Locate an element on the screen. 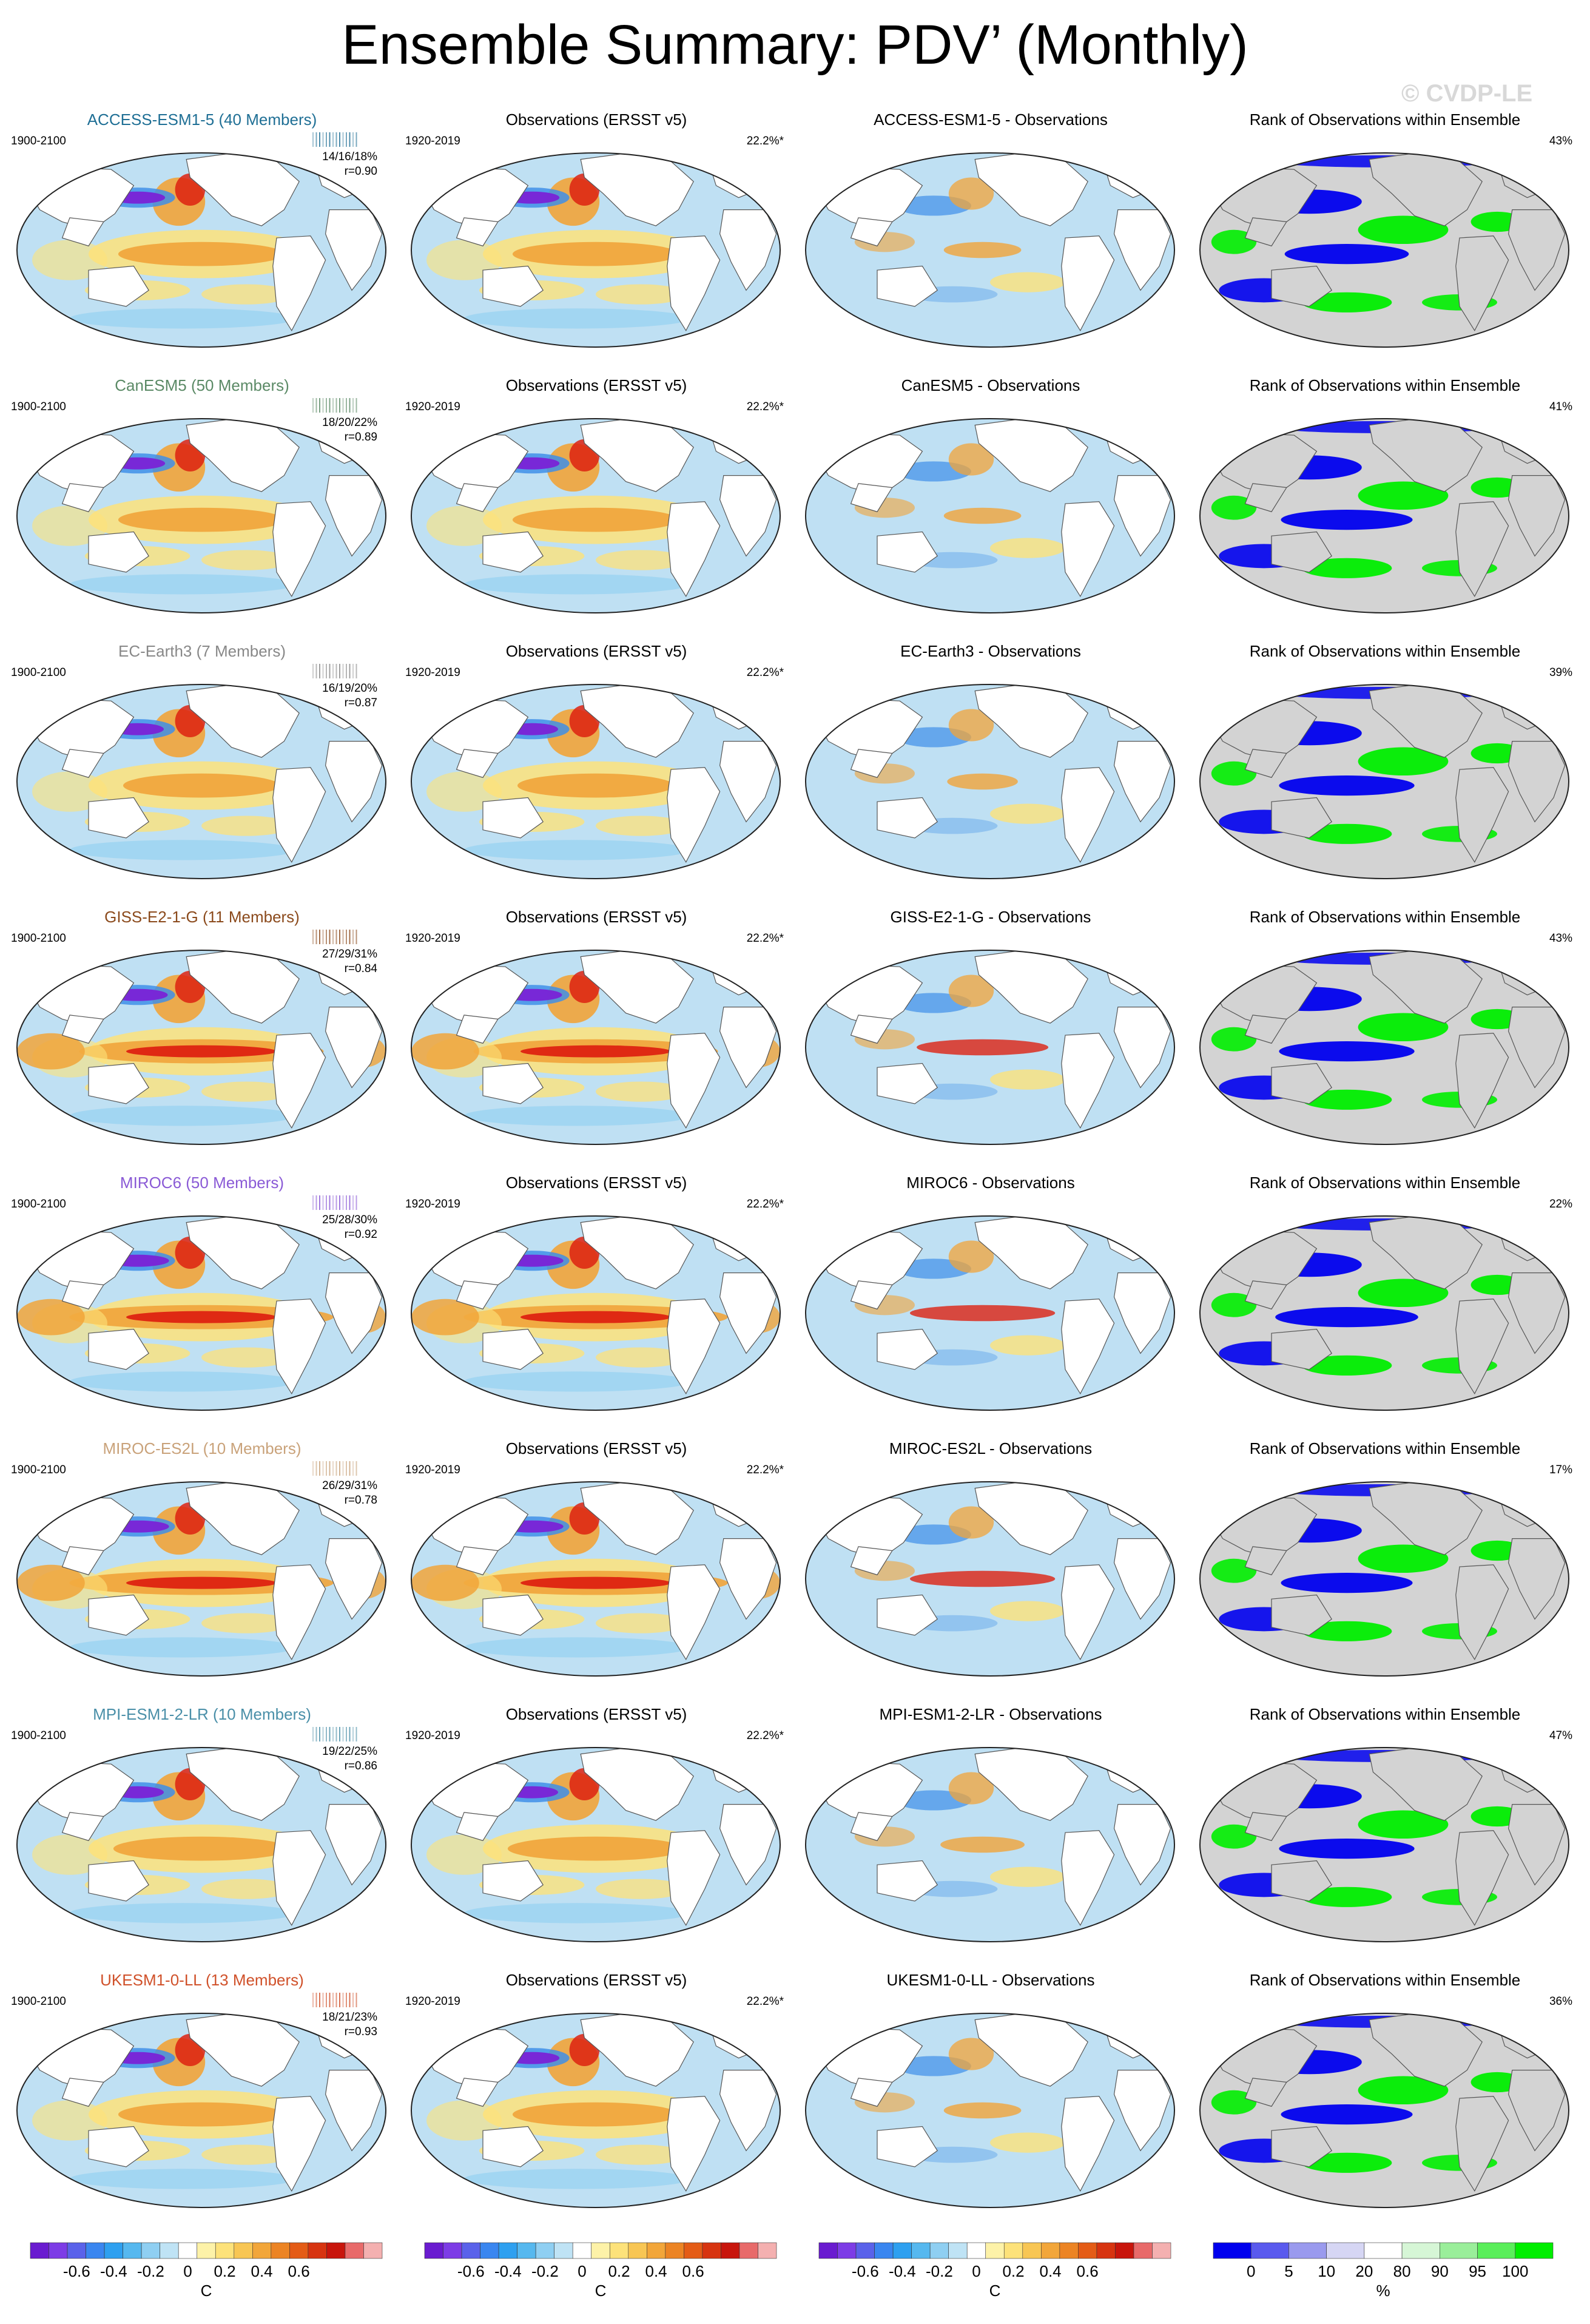 Image resolution: width=1590 pixels, height=2324 pixels. colorbar-tick-label: 5 is located at coordinates (1288, 2271).